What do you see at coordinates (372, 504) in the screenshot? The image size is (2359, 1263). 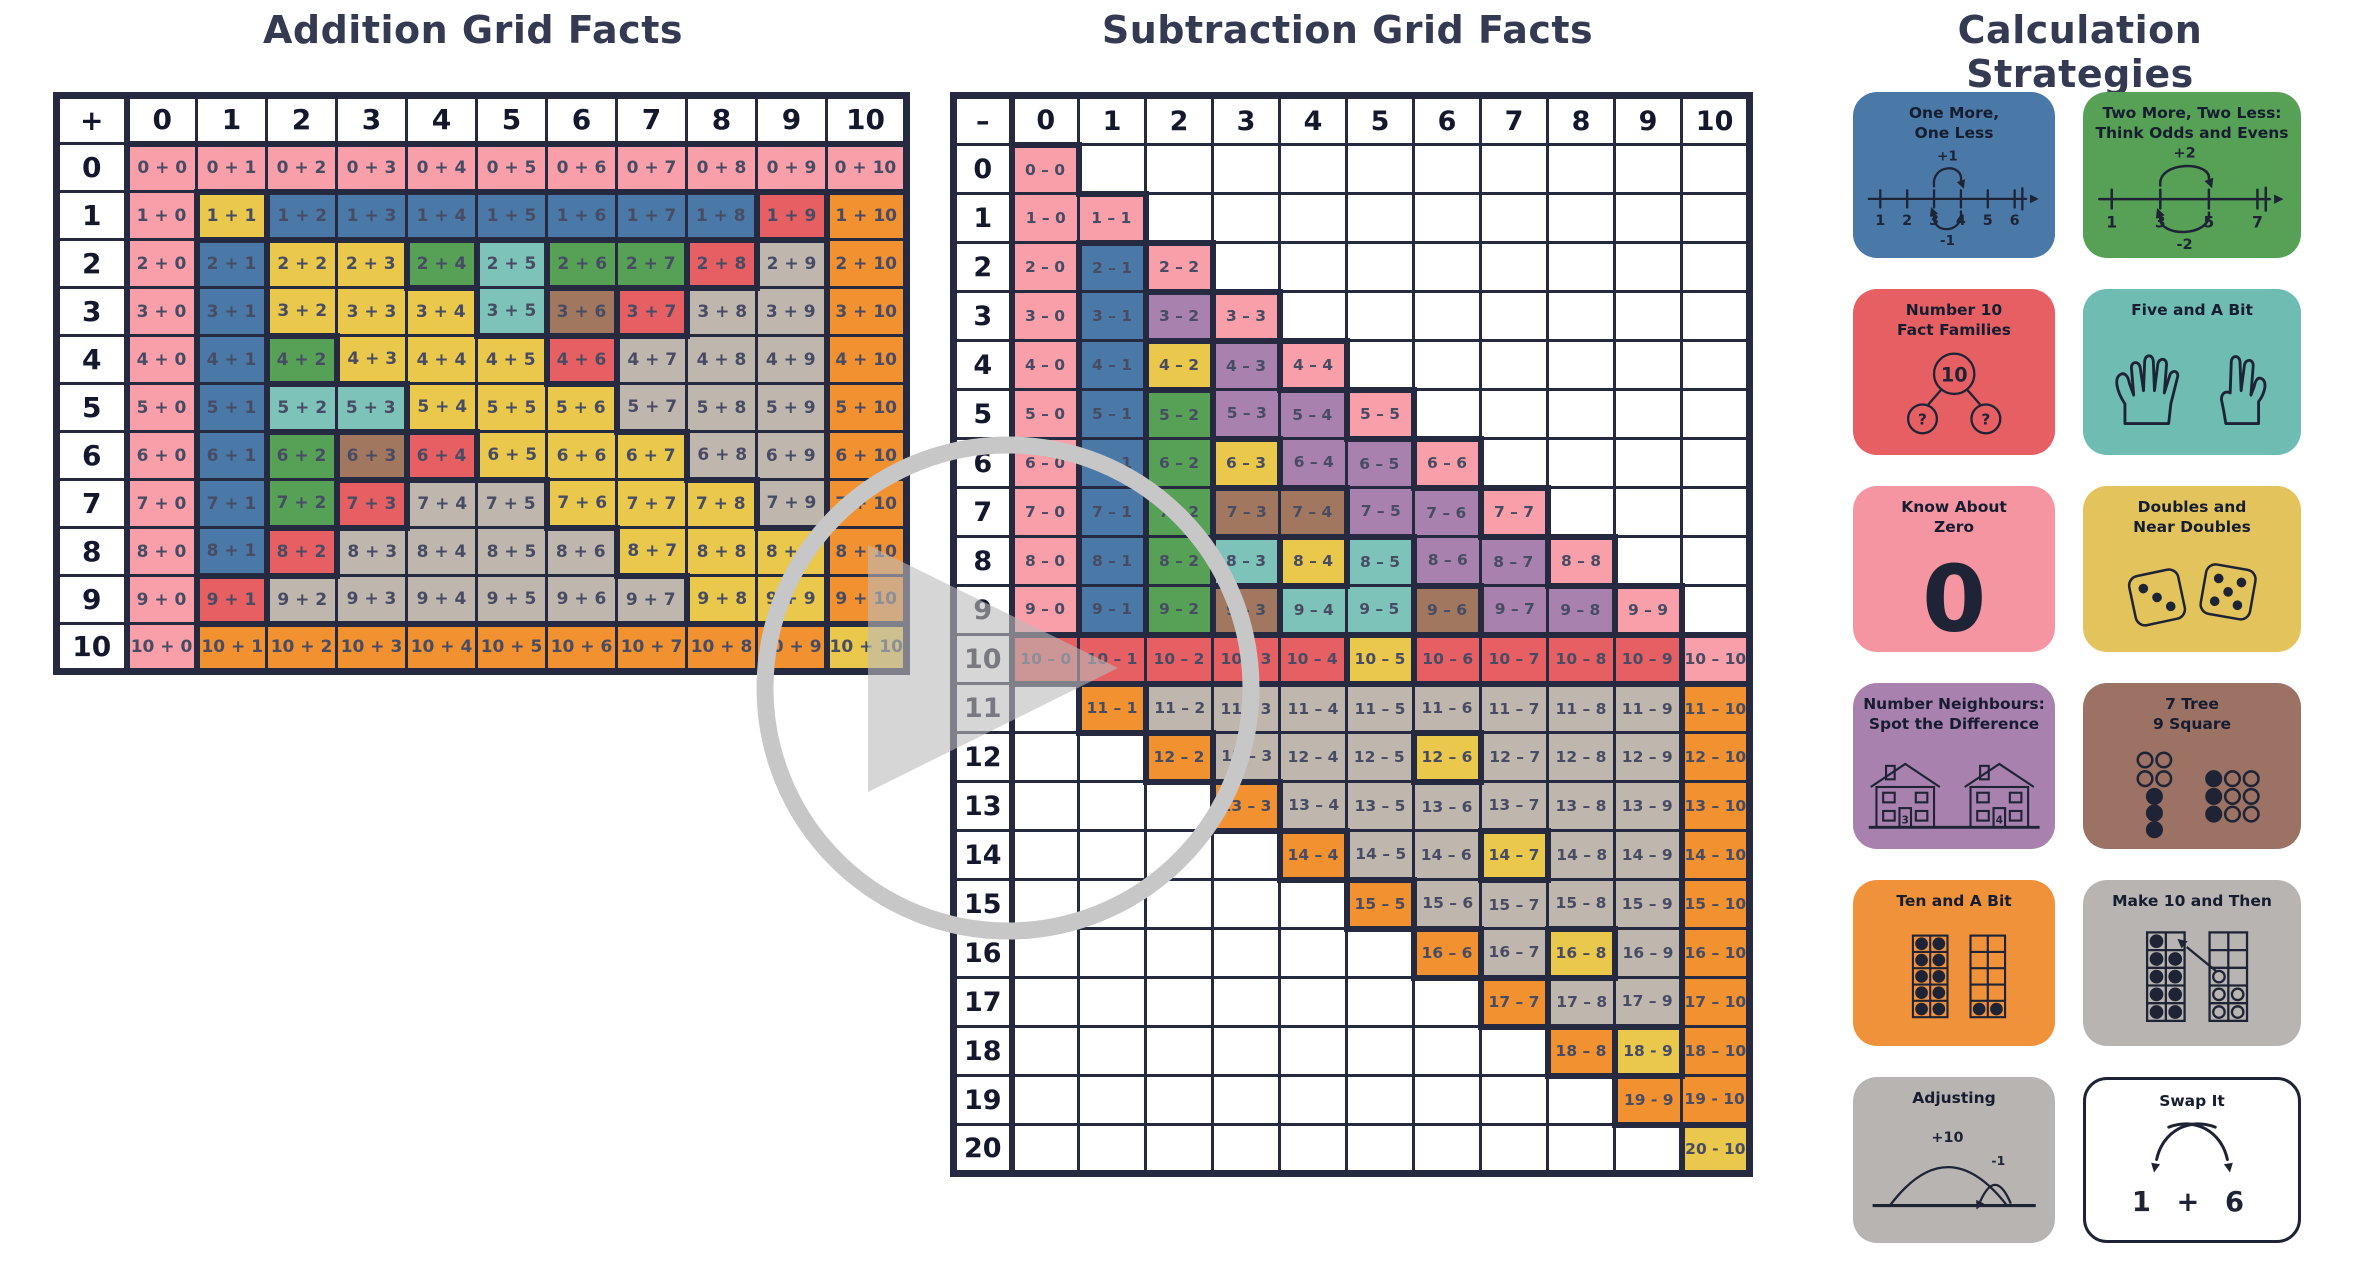 I see `addition-cell: 7 + 3` at bounding box center [372, 504].